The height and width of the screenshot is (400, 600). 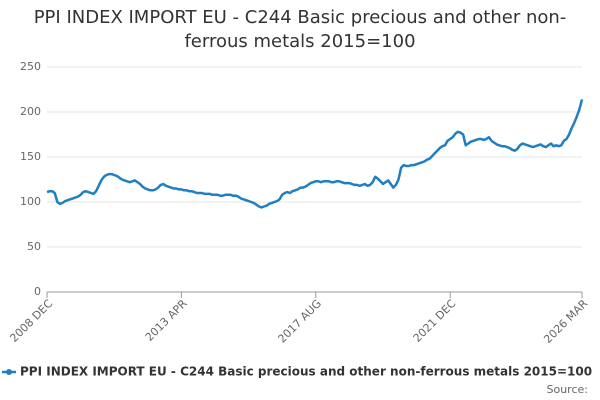 What do you see at coordinates (9, 372) in the screenshot?
I see `legend-dot` at bounding box center [9, 372].